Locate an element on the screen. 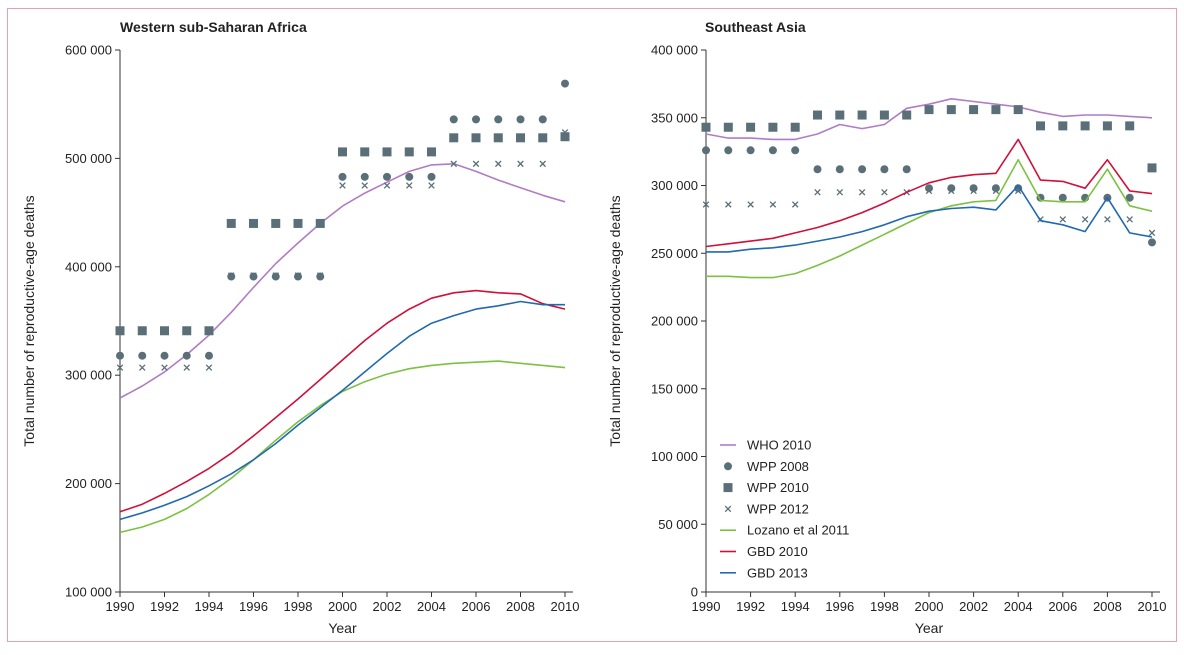  legend-label: WPP 2012 is located at coordinates (778, 508).